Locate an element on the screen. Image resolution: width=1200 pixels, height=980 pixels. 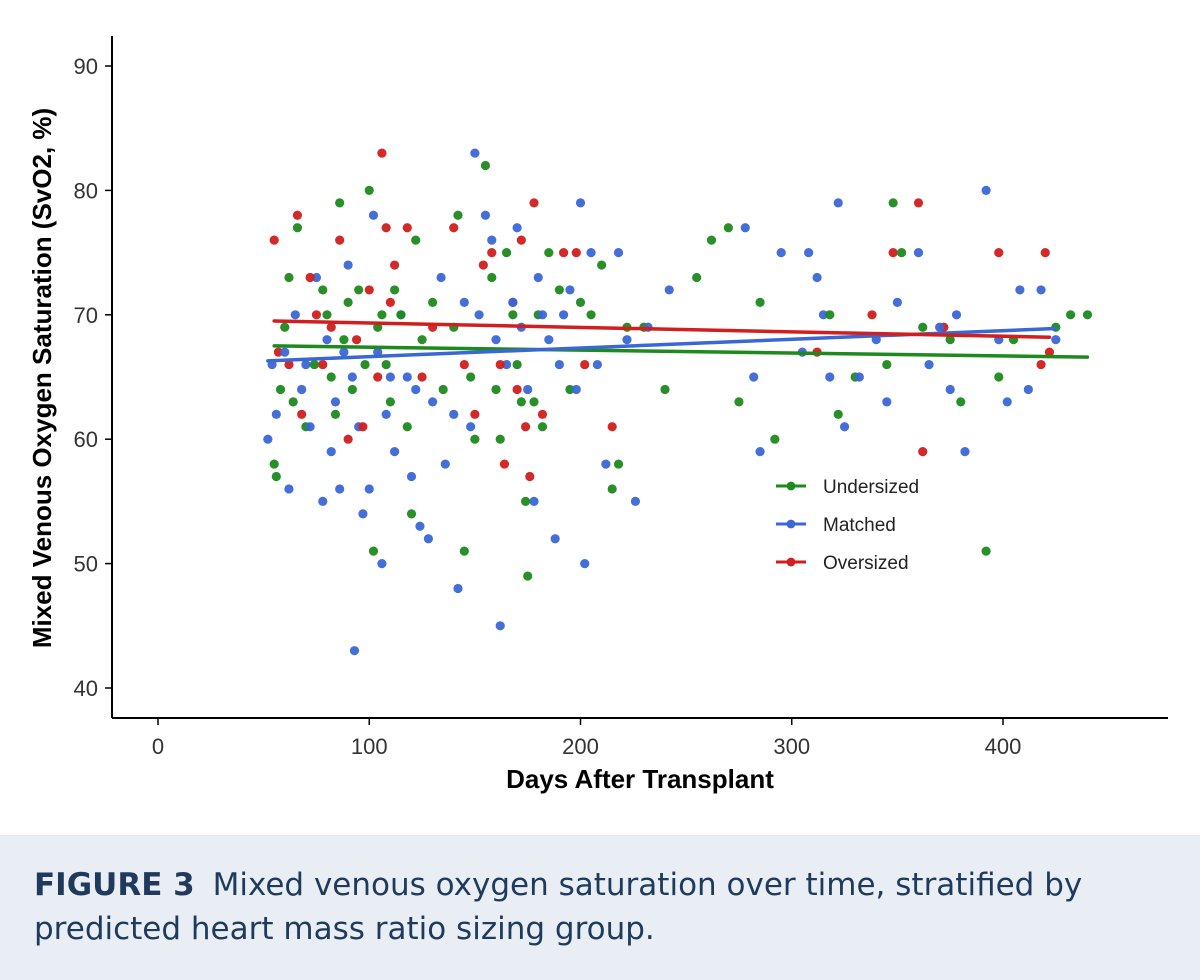
legend-label-matched: Matched is located at coordinates (859, 525).